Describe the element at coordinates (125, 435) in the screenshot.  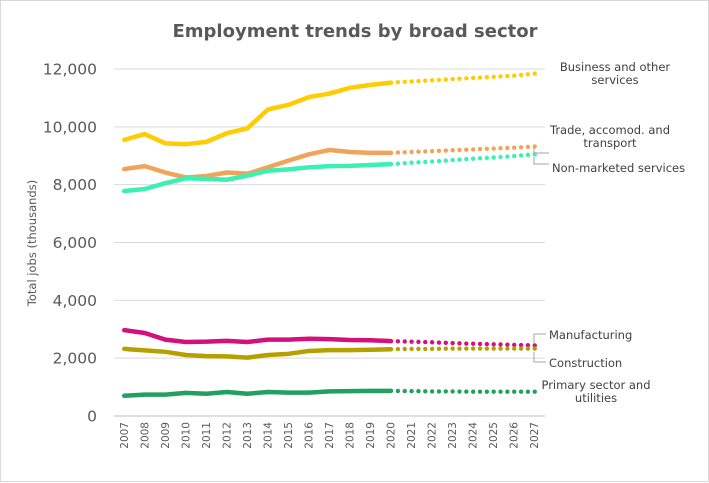
I see `x-tick-label: 2007` at that location.